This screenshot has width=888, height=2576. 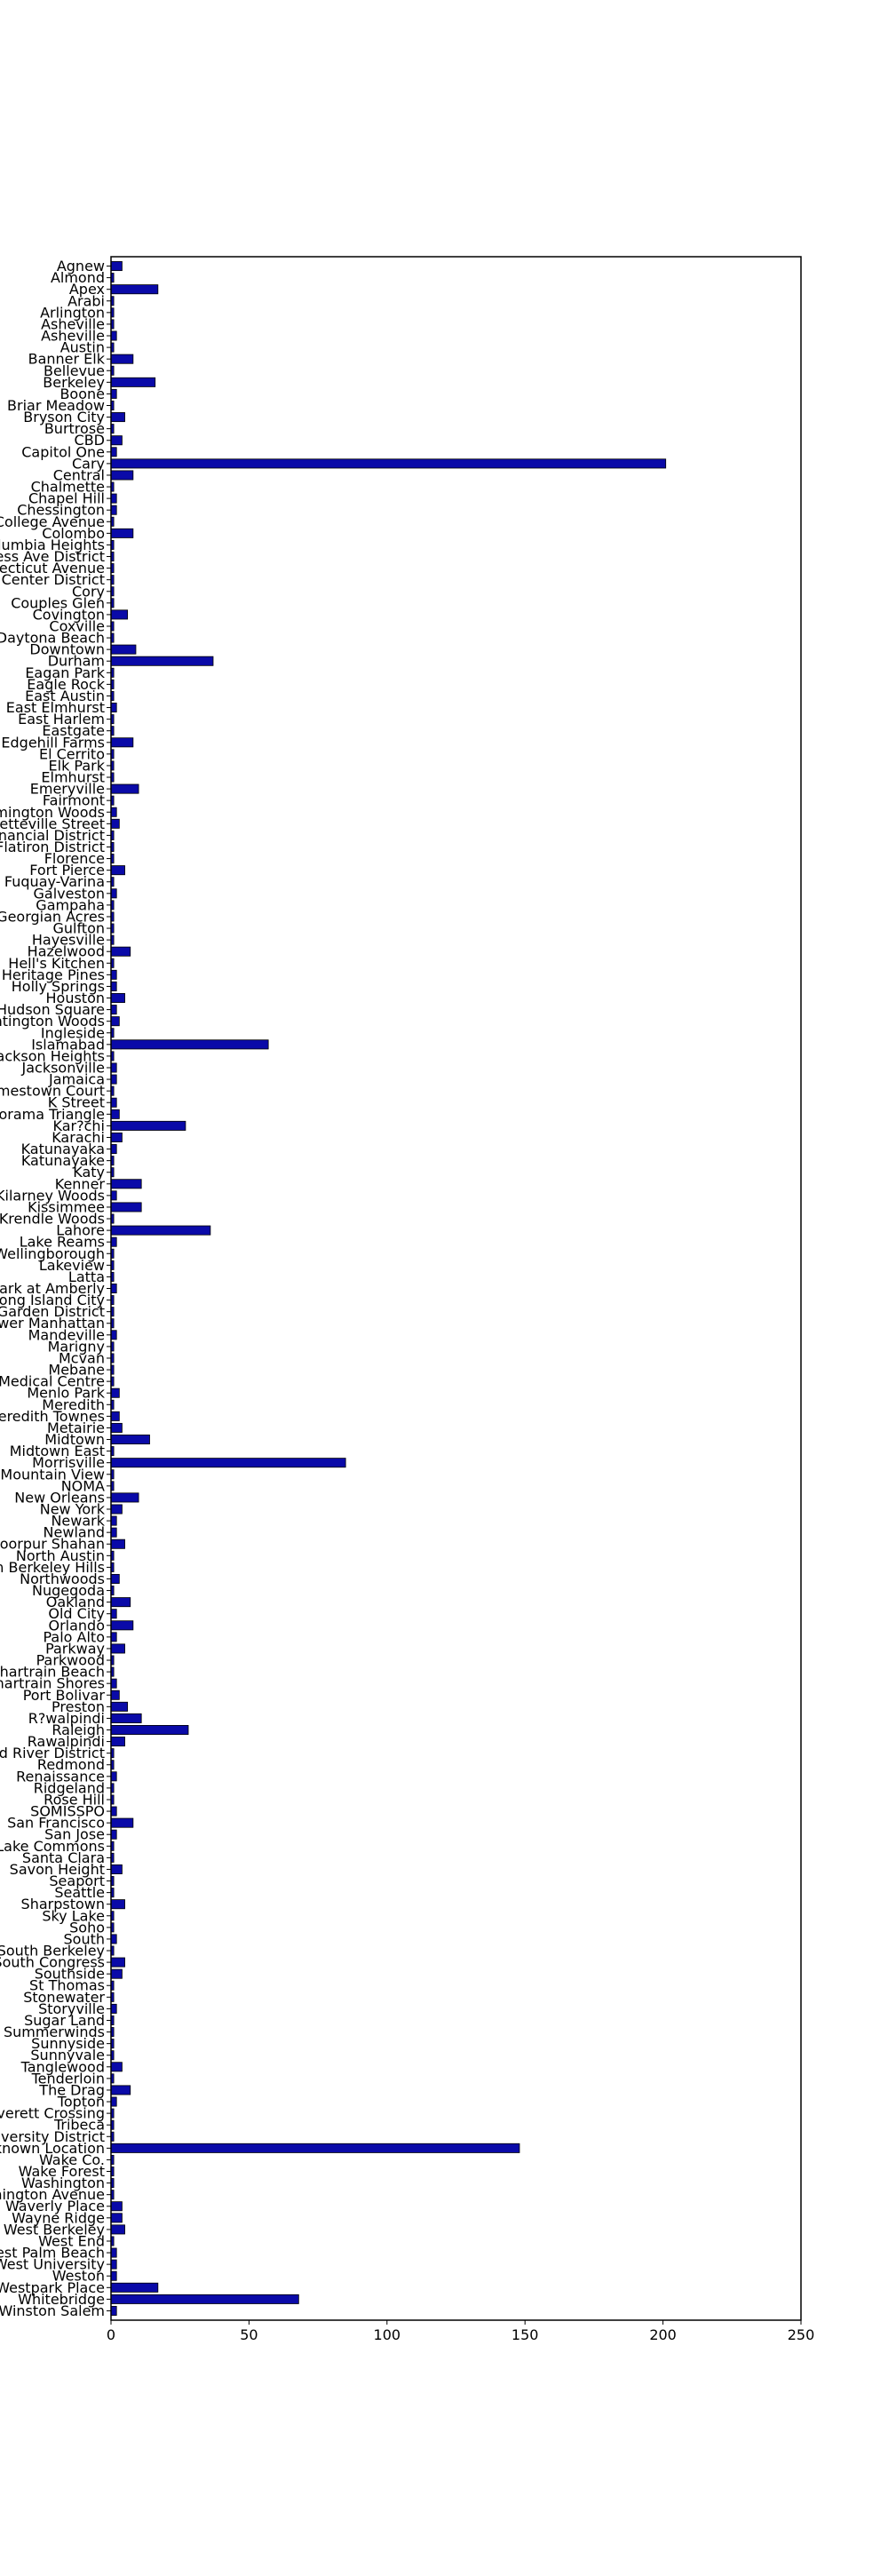 What do you see at coordinates (61, 510) in the screenshot?
I see `category-label: Chessington` at bounding box center [61, 510].